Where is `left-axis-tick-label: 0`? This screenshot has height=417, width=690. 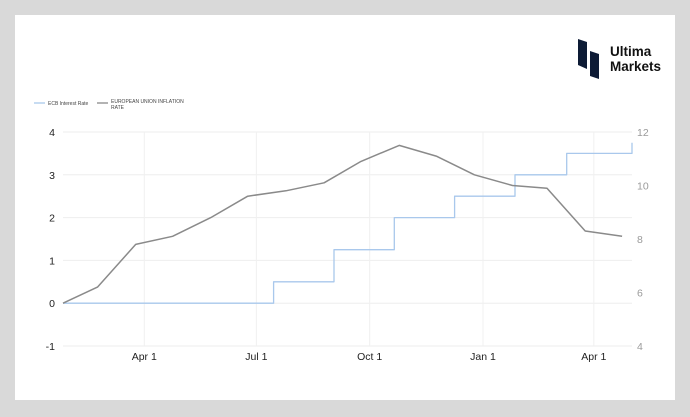
left-axis-tick-label: 0 is located at coordinates (52, 304).